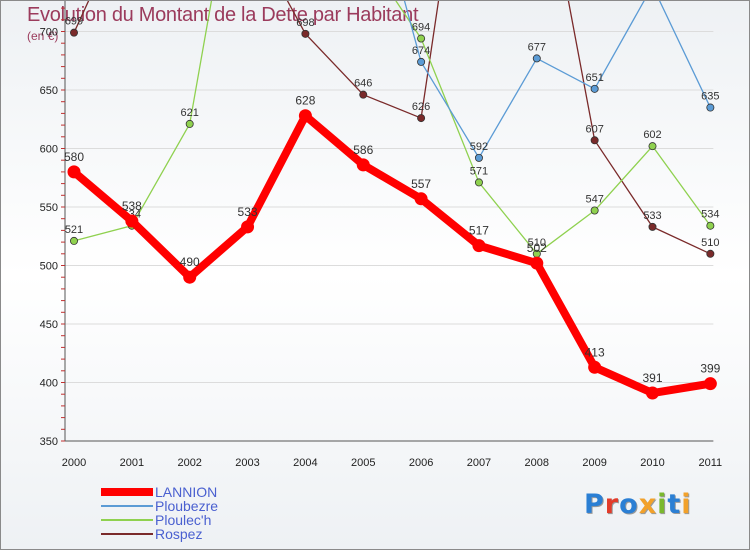 This screenshot has height=550, width=750. I want to click on series-line, so click(557, 80).